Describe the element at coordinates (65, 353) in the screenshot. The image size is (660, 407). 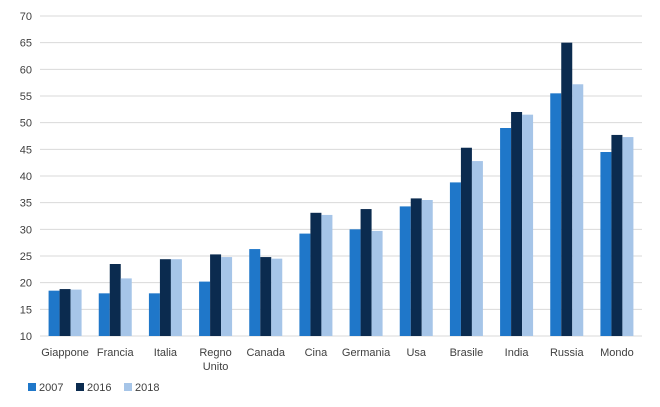
I see `x-category-label: Giappone` at that location.